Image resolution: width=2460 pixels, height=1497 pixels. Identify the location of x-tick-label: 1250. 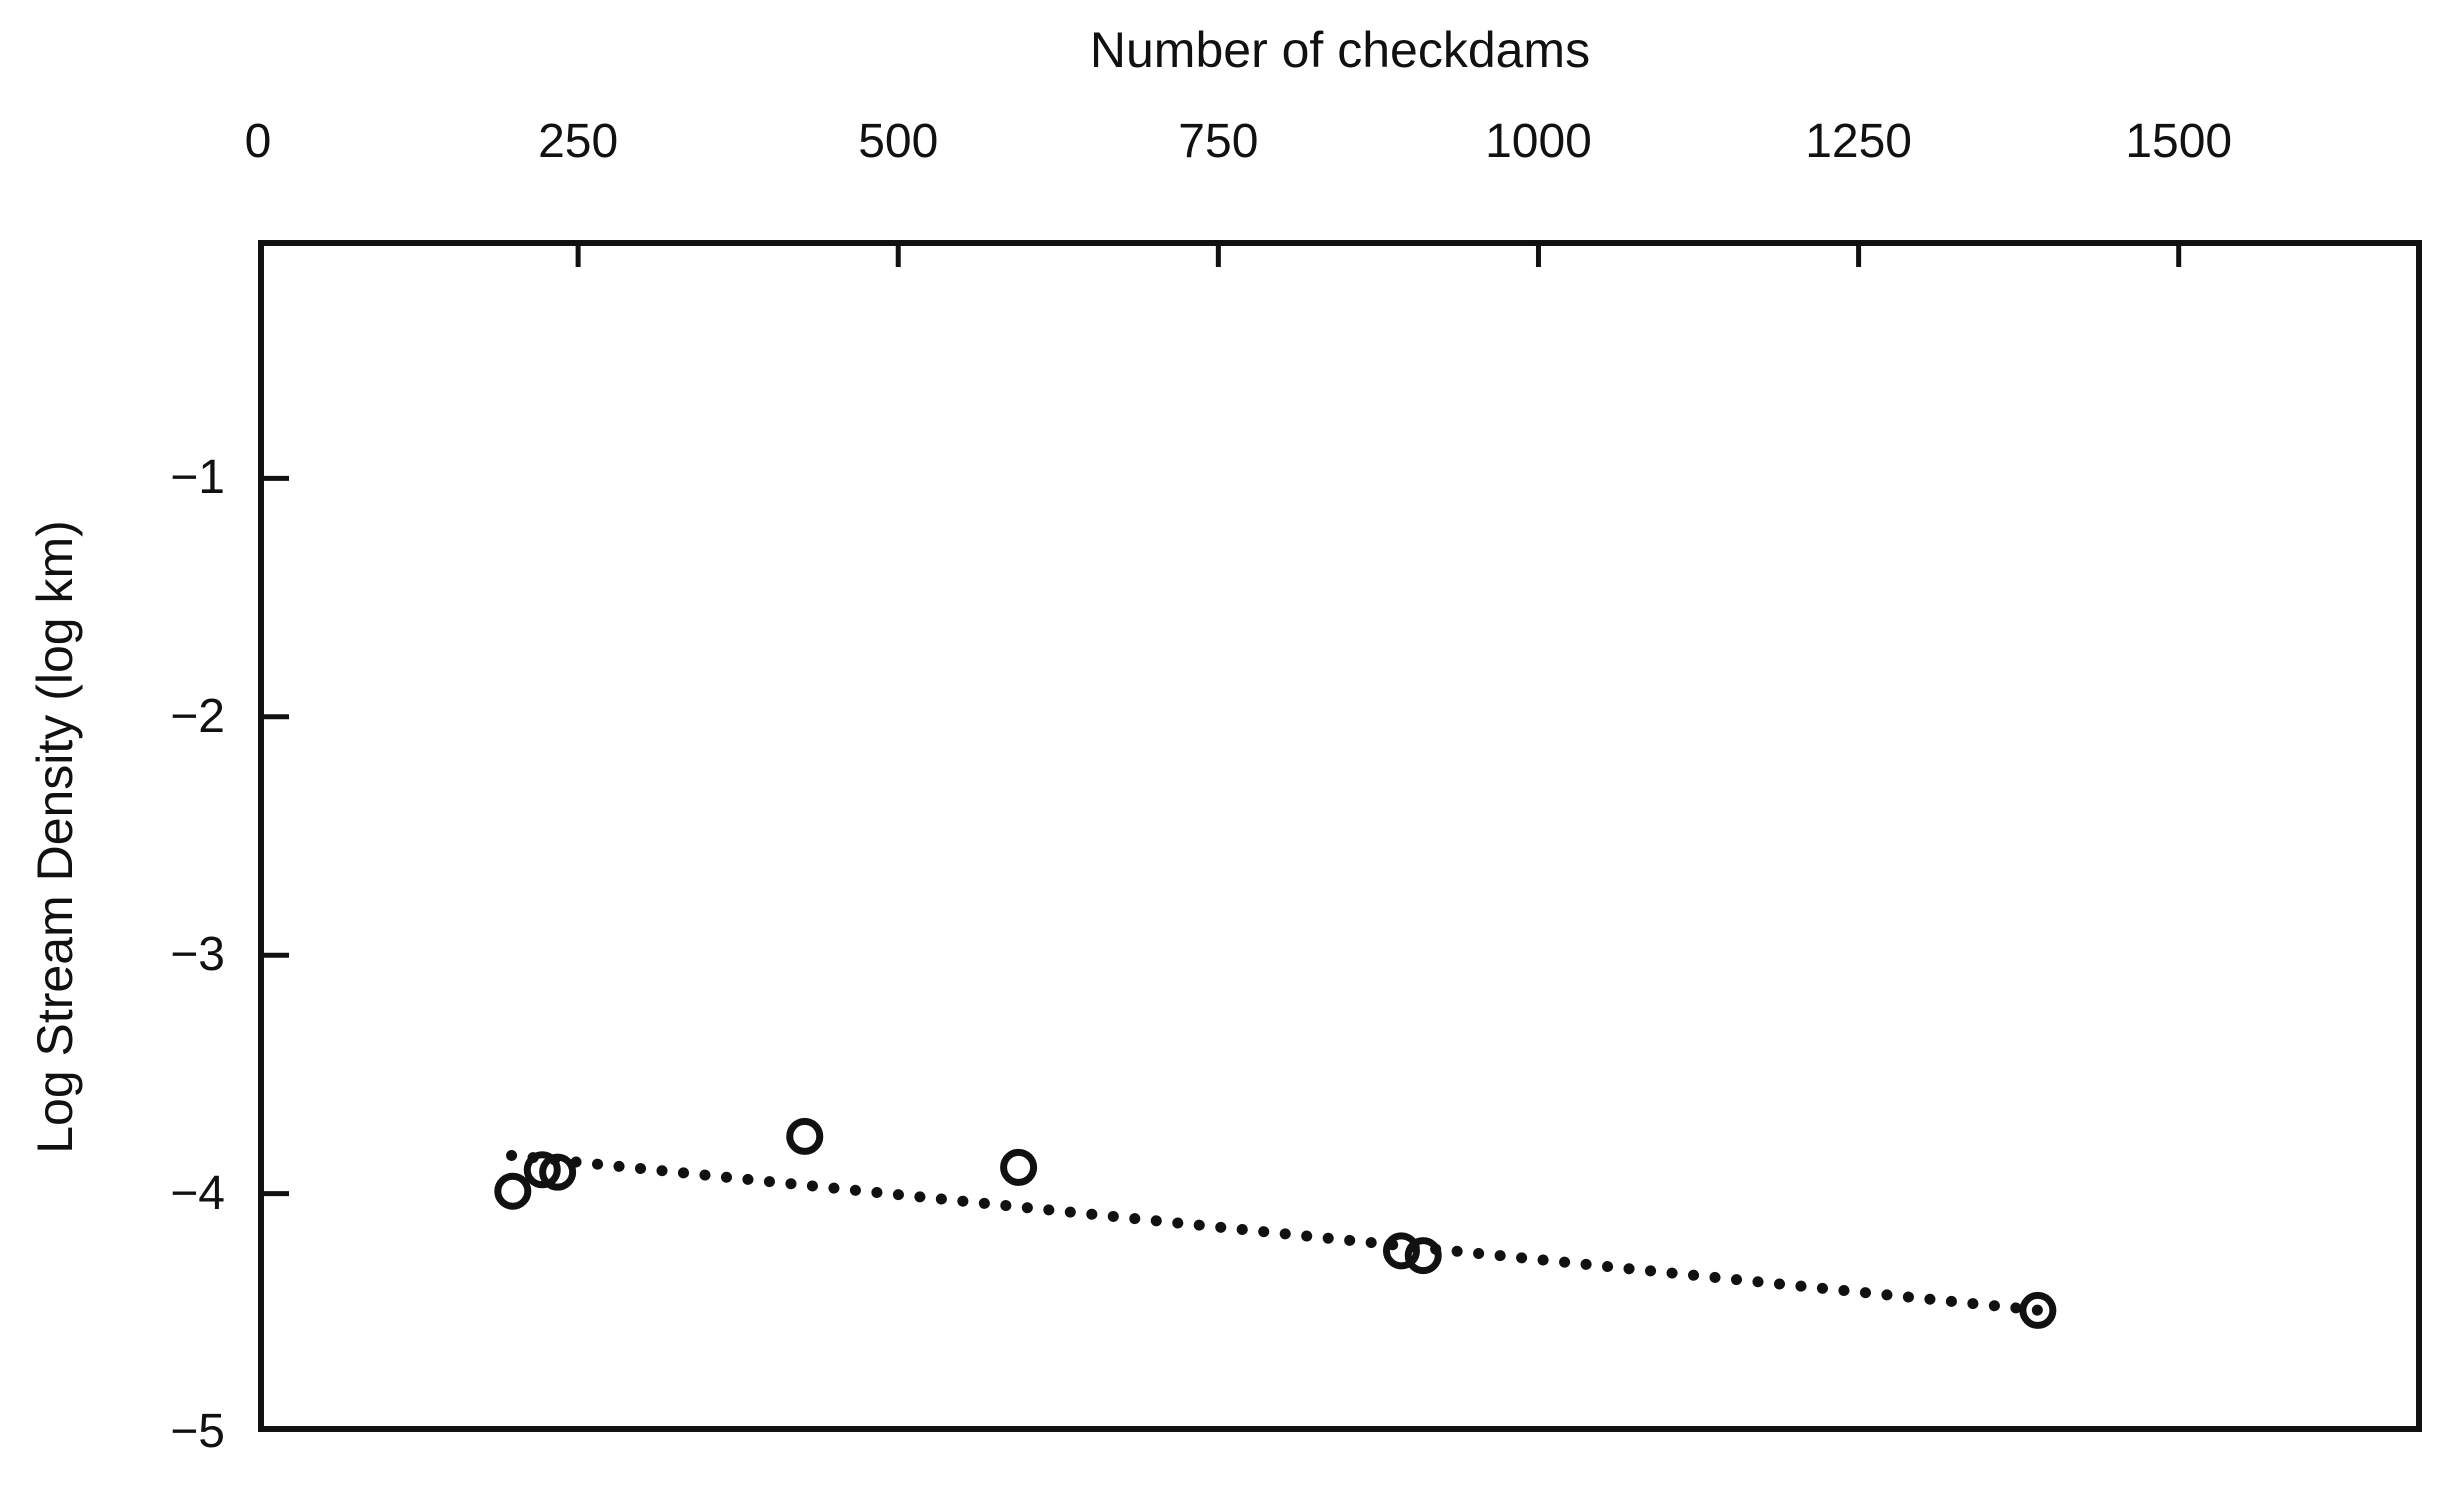
(1858, 141).